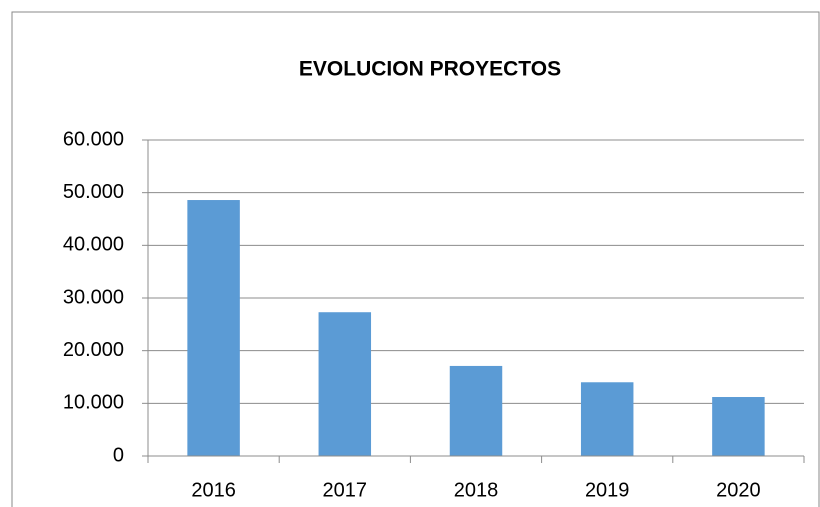  What do you see at coordinates (607, 490) in the screenshot?
I see `x-tick-label: 2019` at bounding box center [607, 490].